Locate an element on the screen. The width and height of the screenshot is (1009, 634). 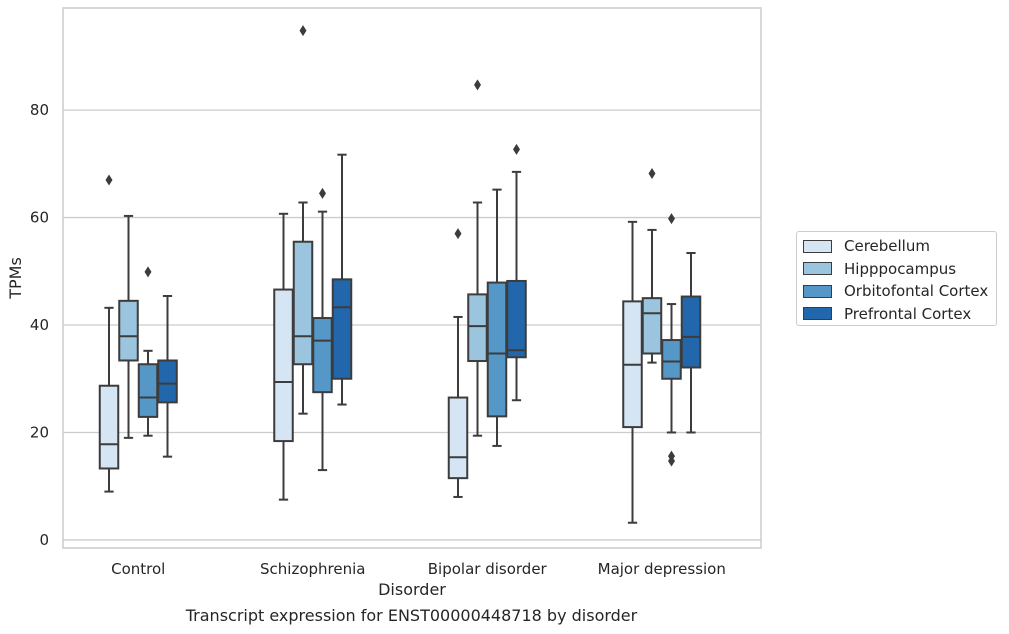
legend-item: Hipppocampus is located at coordinates (899, 269).